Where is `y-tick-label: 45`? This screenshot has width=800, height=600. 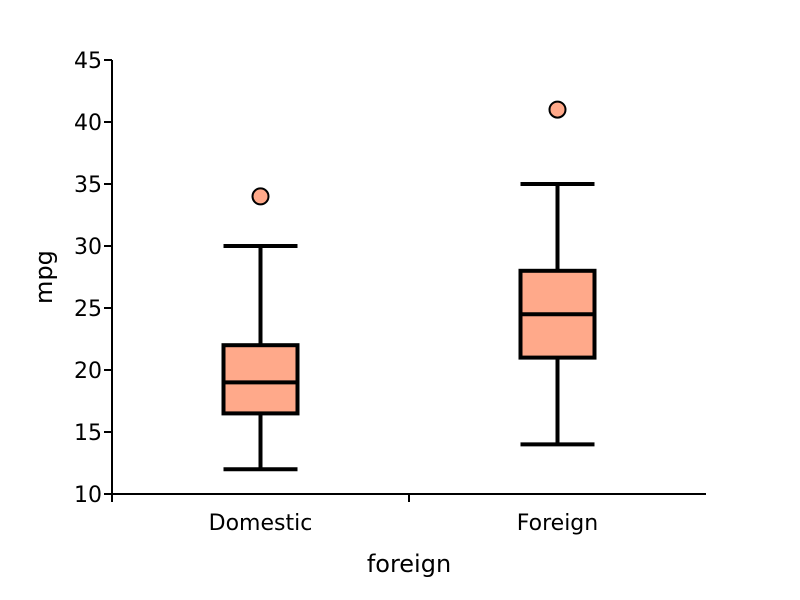
y-tick-label: 45 is located at coordinates (88, 61).